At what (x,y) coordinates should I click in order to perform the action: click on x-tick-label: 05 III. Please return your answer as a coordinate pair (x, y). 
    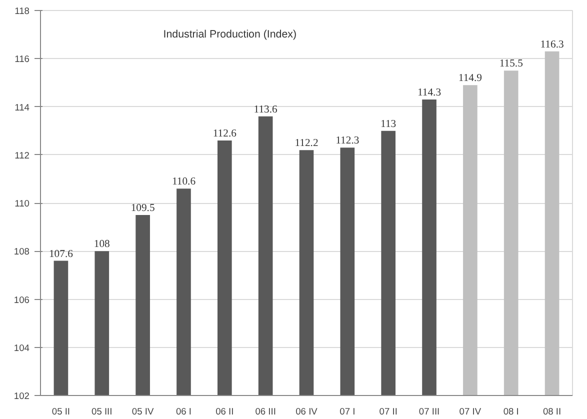
    Looking at the image, I should click on (102, 411).